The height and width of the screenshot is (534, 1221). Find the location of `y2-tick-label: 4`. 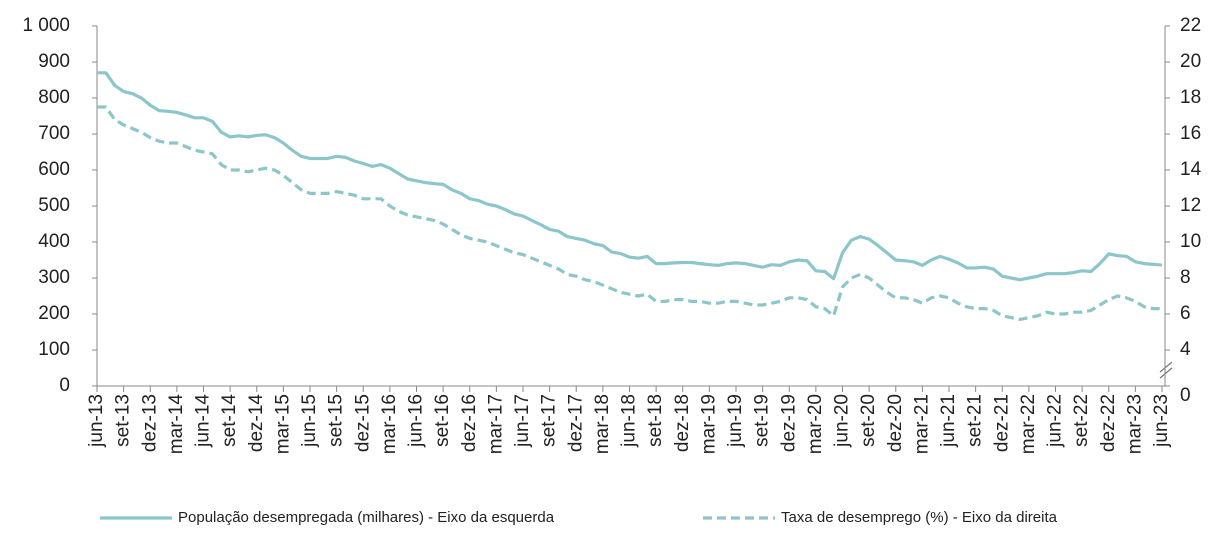

y2-tick-label: 4 is located at coordinates (1185, 349).